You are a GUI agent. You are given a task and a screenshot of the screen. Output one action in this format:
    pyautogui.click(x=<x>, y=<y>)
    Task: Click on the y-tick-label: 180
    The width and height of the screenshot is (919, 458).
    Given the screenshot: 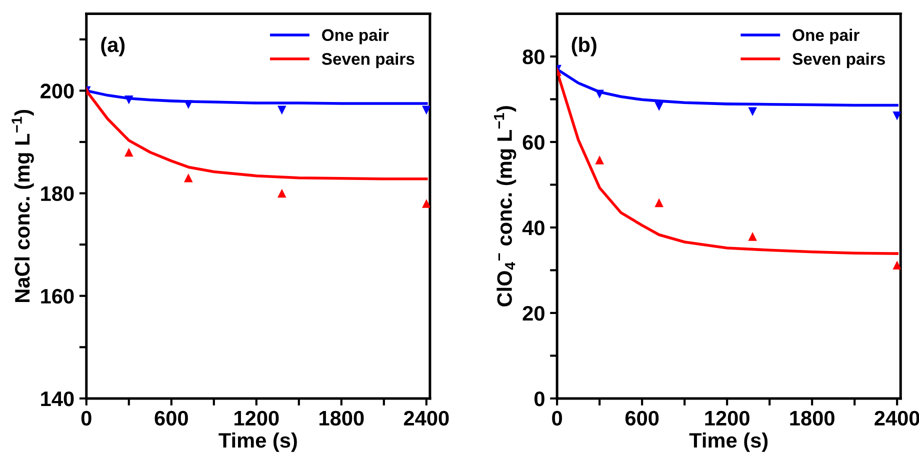 What is the action you would take?
    pyautogui.click(x=57, y=194)
    